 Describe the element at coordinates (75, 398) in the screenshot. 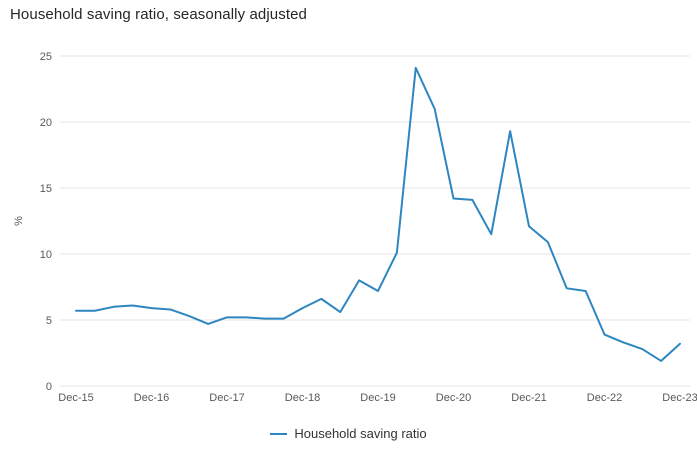

I see `x-tick-label-Dec-15: Dec-15` at that location.